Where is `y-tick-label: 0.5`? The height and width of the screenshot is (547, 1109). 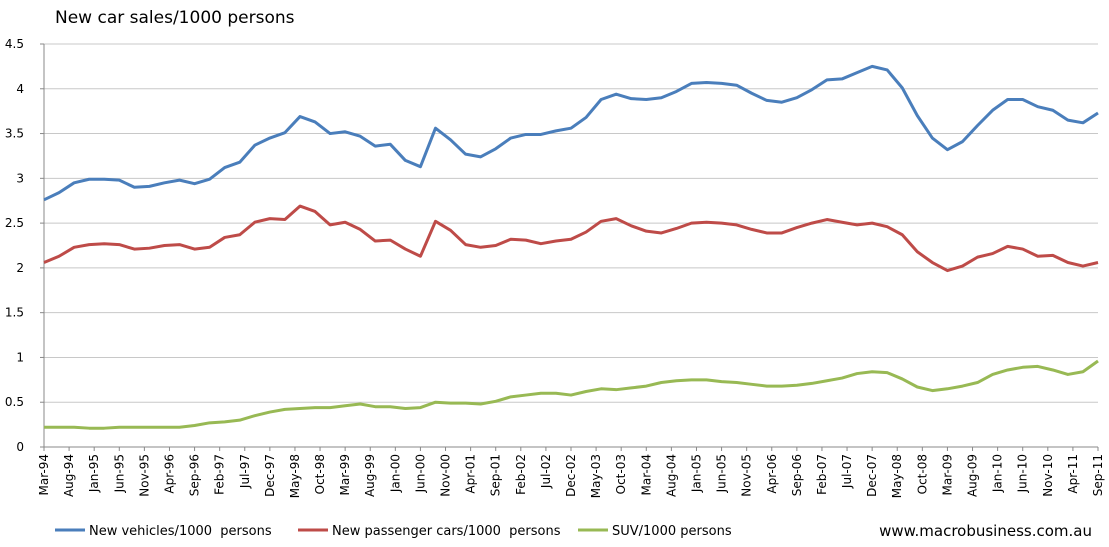
y-tick-label: 0.5 is located at coordinates (14, 402).